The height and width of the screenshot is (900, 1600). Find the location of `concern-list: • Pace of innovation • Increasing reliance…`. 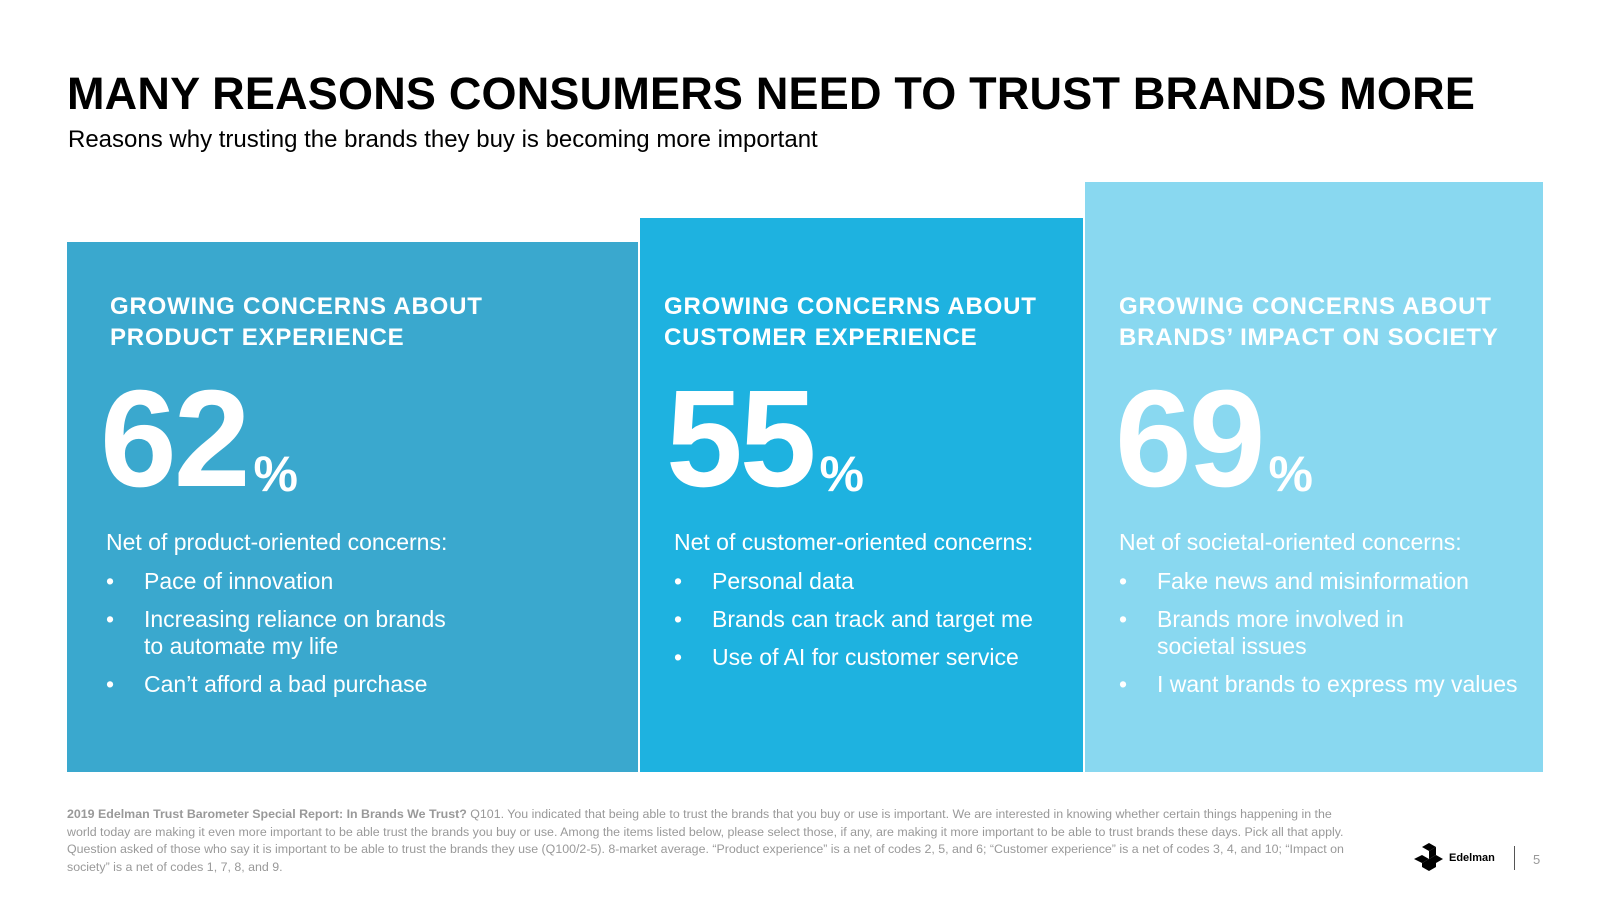

concern-list: • Pace of innovation • Increasing reliance… is located at coordinates (294, 633).